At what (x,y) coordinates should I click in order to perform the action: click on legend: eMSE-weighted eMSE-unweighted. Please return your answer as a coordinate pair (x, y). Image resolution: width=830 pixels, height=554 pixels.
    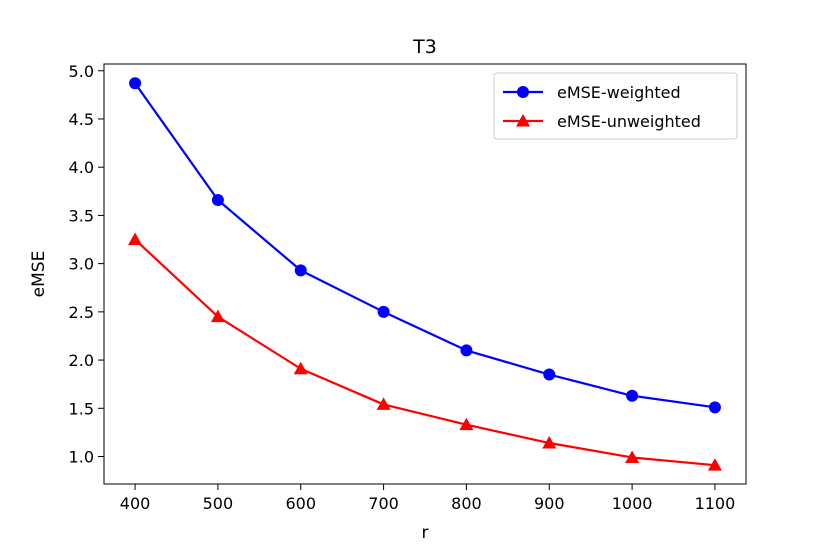
    Looking at the image, I should click on (615, 106).